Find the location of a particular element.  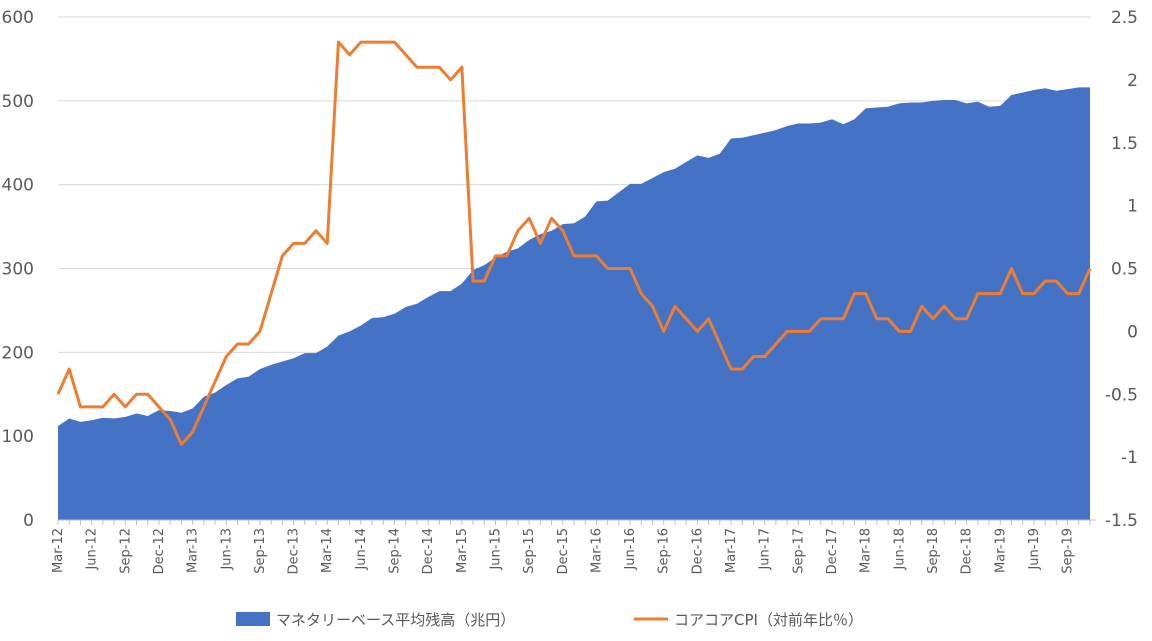

x-axis-tick-label: Mar-12 is located at coordinates (58, 550).